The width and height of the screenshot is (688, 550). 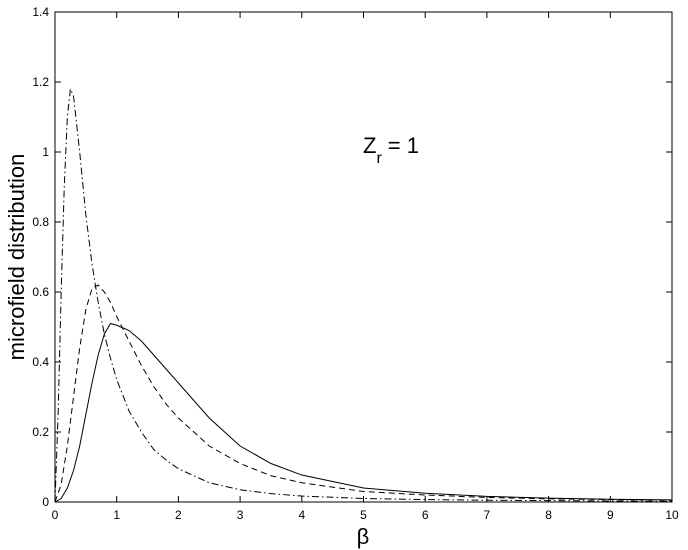 What do you see at coordinates (240, 515) in the screenshot?
I see `x-tick-label: 3` at bounding box center [240, 515].